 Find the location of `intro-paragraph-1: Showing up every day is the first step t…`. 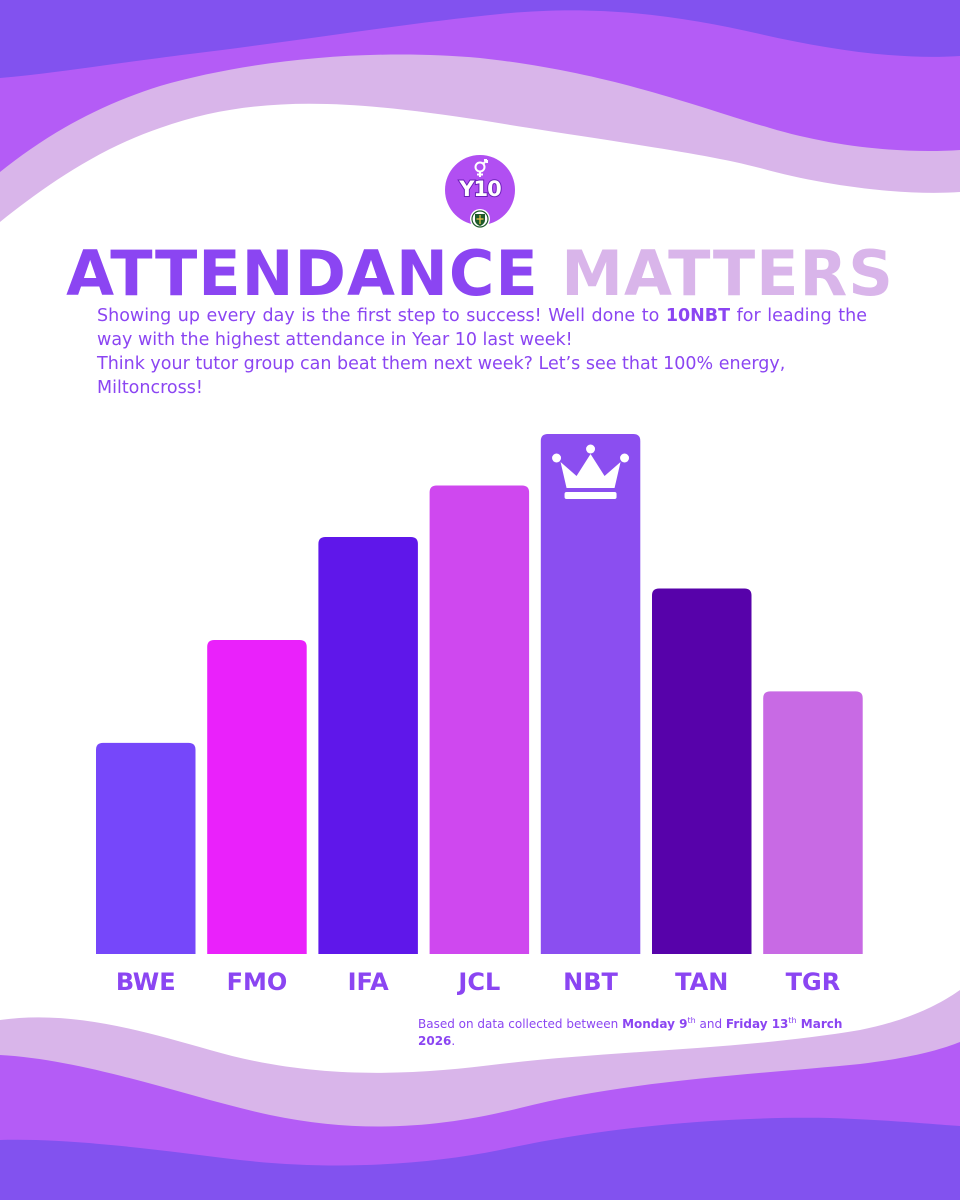

intro-paragraph-1: Showing up every day is the first step t… is located at coordinates (482, 328).